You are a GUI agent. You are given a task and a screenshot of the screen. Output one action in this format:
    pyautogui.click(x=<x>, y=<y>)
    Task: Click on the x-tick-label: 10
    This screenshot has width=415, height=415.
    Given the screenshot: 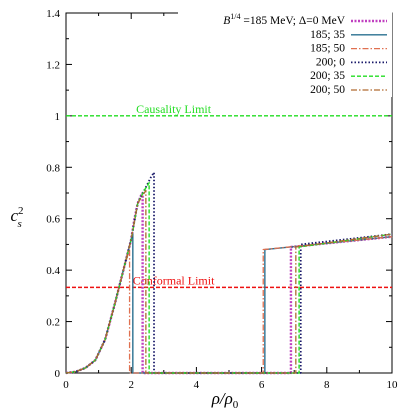 What is the action you would take?
    pyautogui.click(x=393, y=385)
    